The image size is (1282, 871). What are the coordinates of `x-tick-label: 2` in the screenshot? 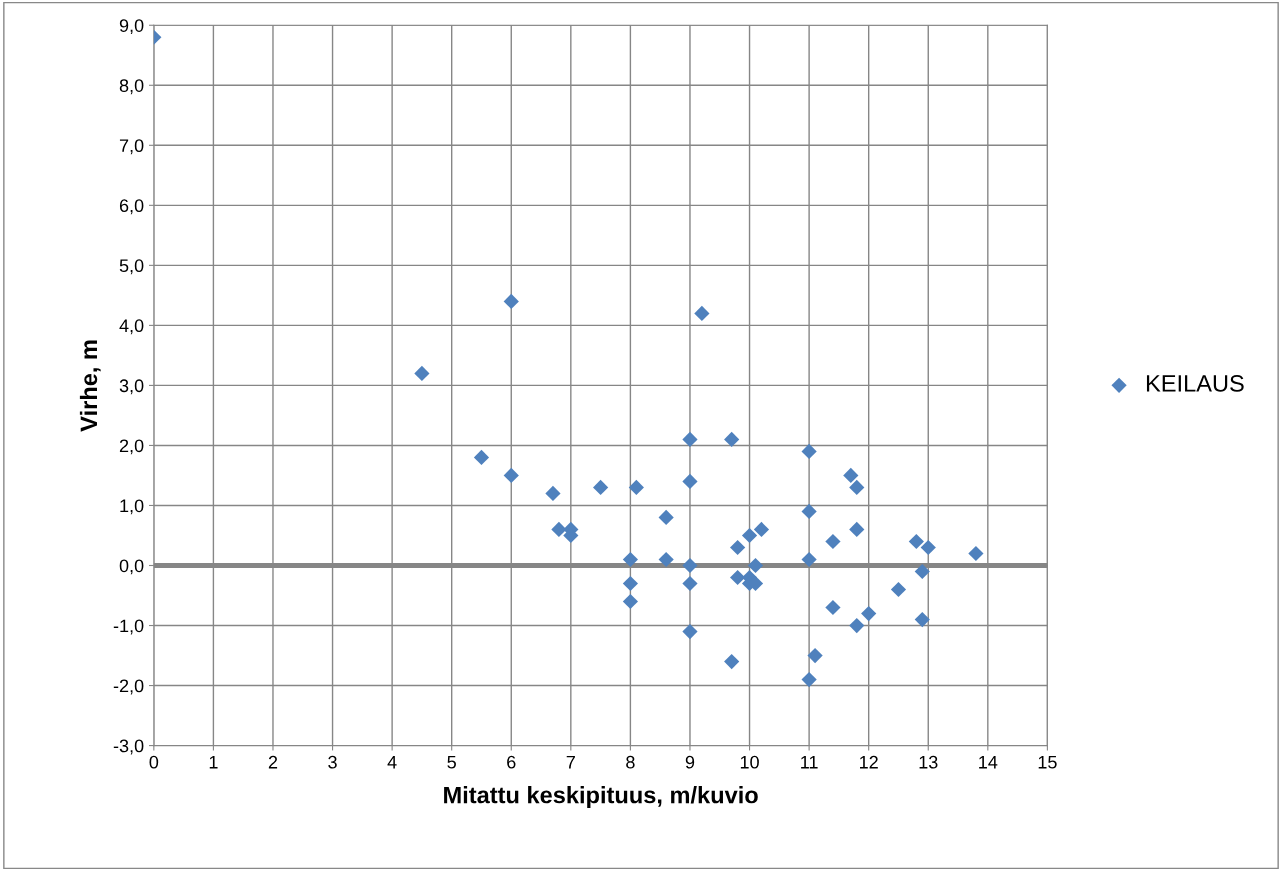 It's located at (273, 762).